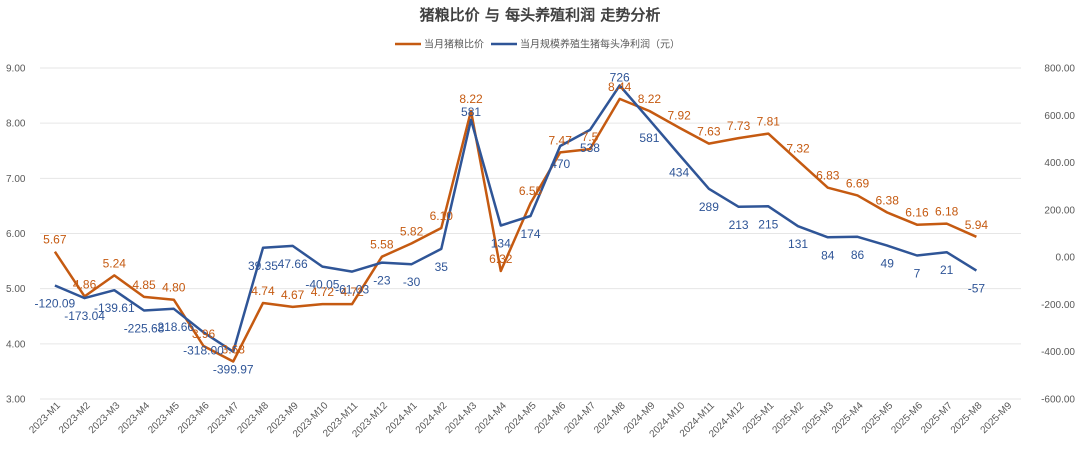 Image resolution: width=1080 pixels, height=468 pixels. What do you see at coordinates (45, 418) in the screenshot?
I see `x-tick-label: 2023-M1` at bounding box center [45, 418].